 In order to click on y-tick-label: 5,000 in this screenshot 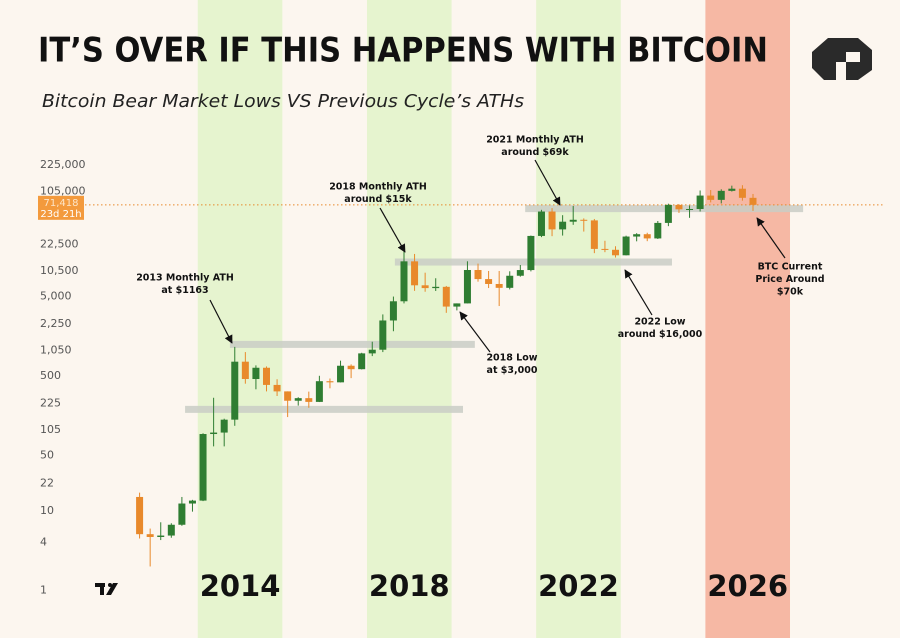, I will do `click(56, 296)`.